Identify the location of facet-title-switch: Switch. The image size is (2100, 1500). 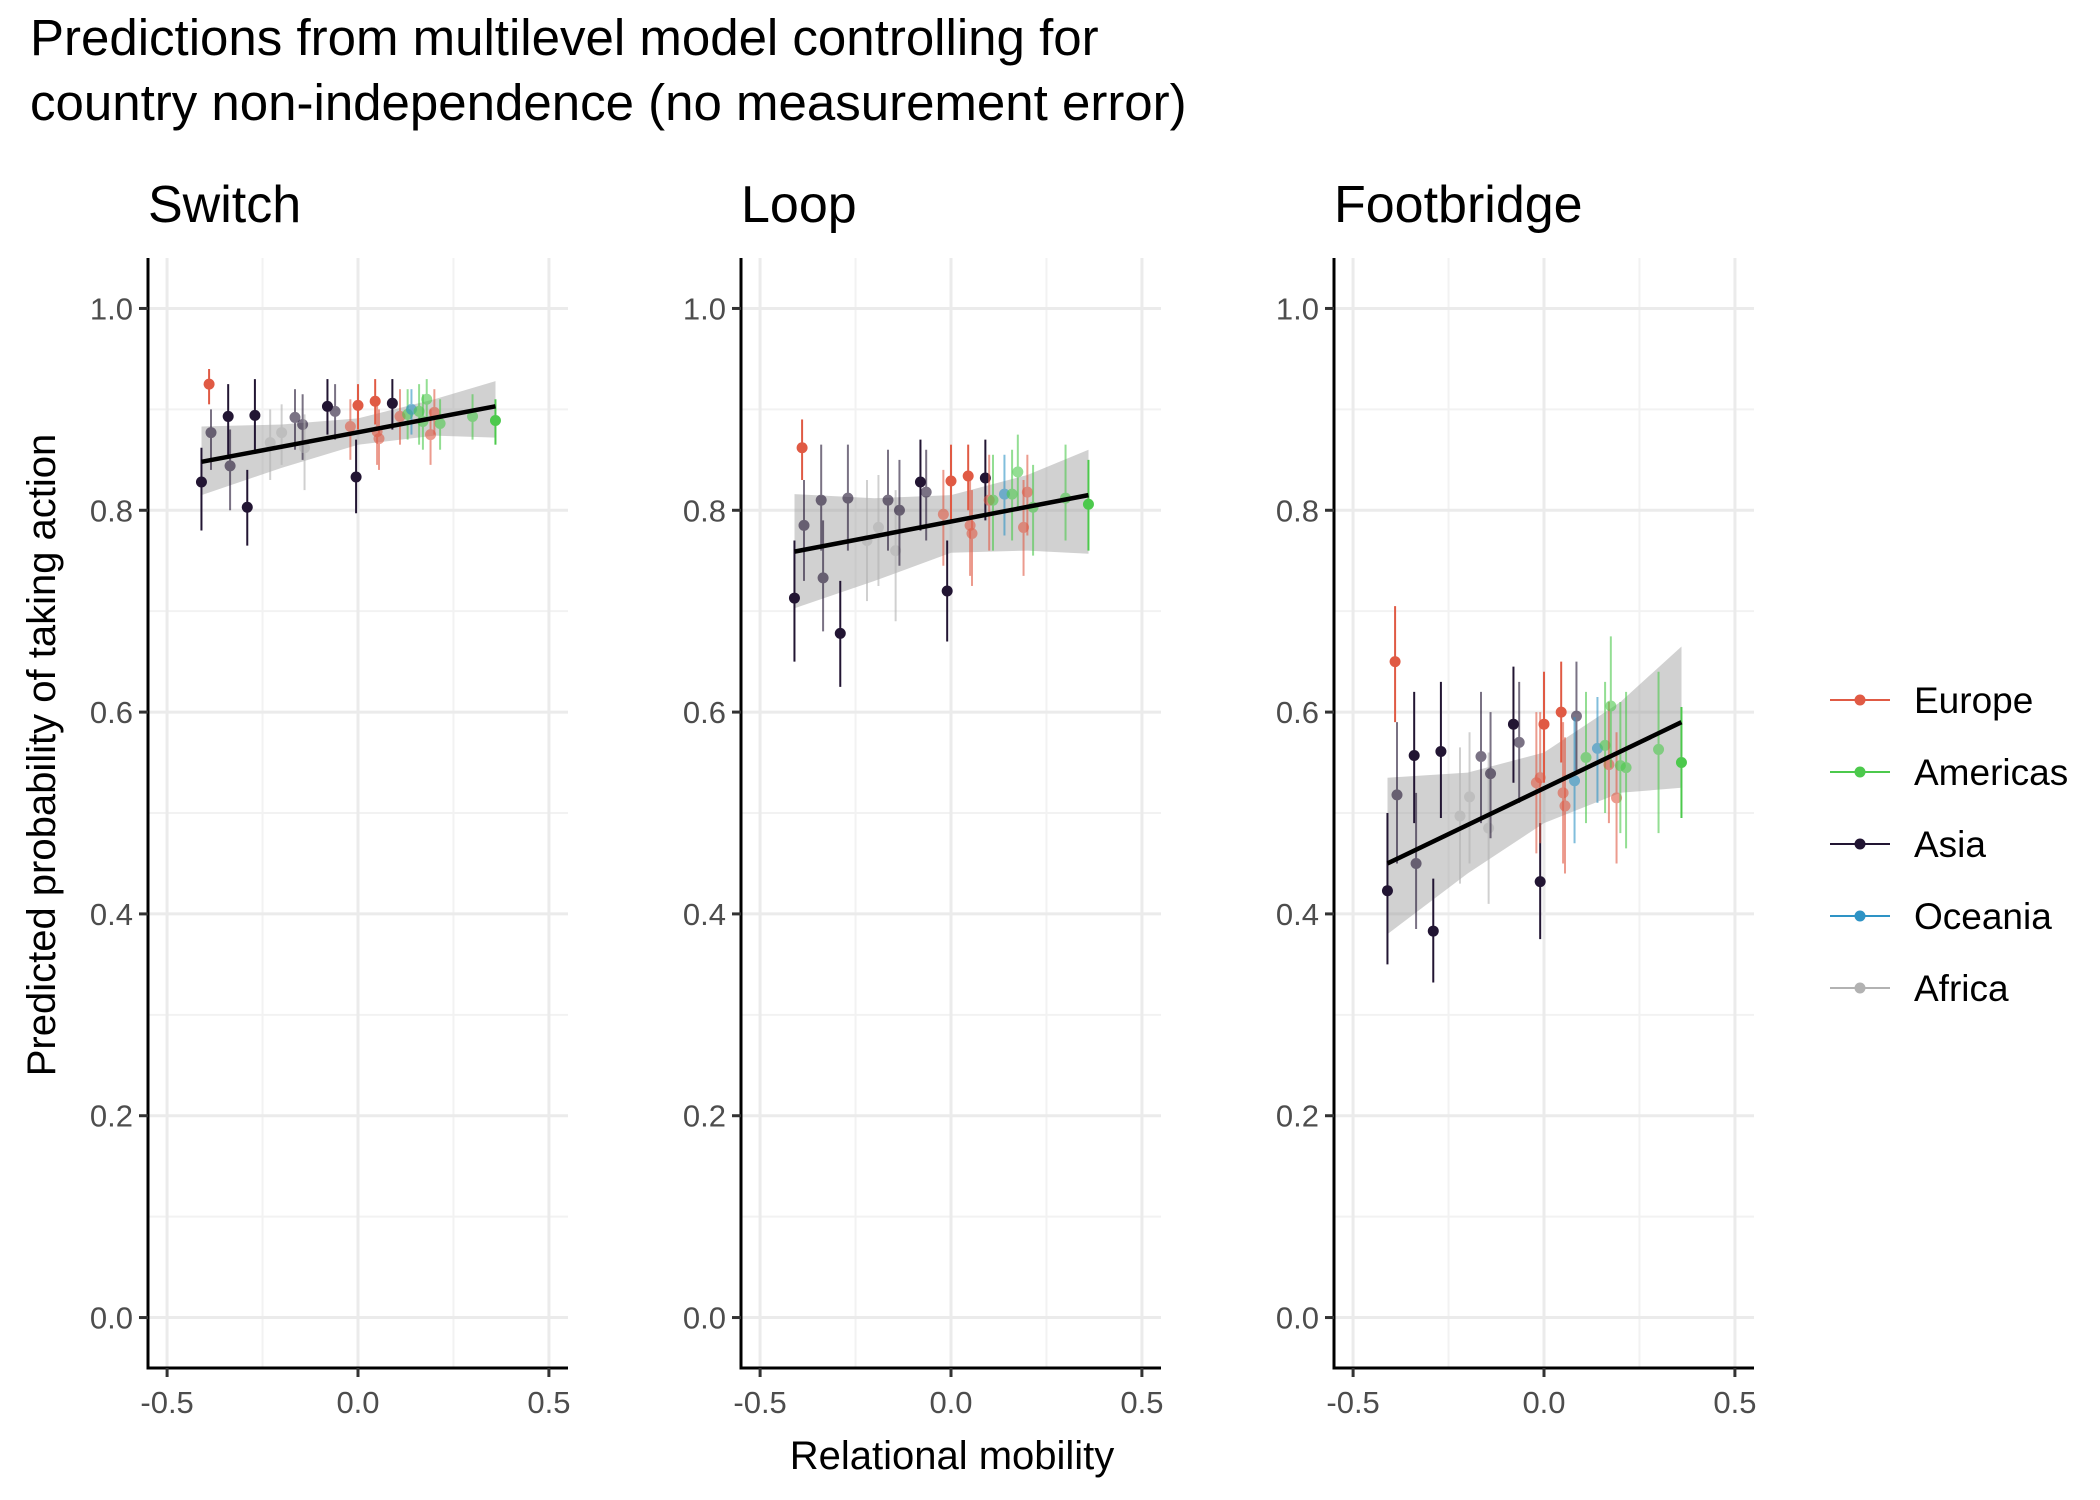
(224, 205).